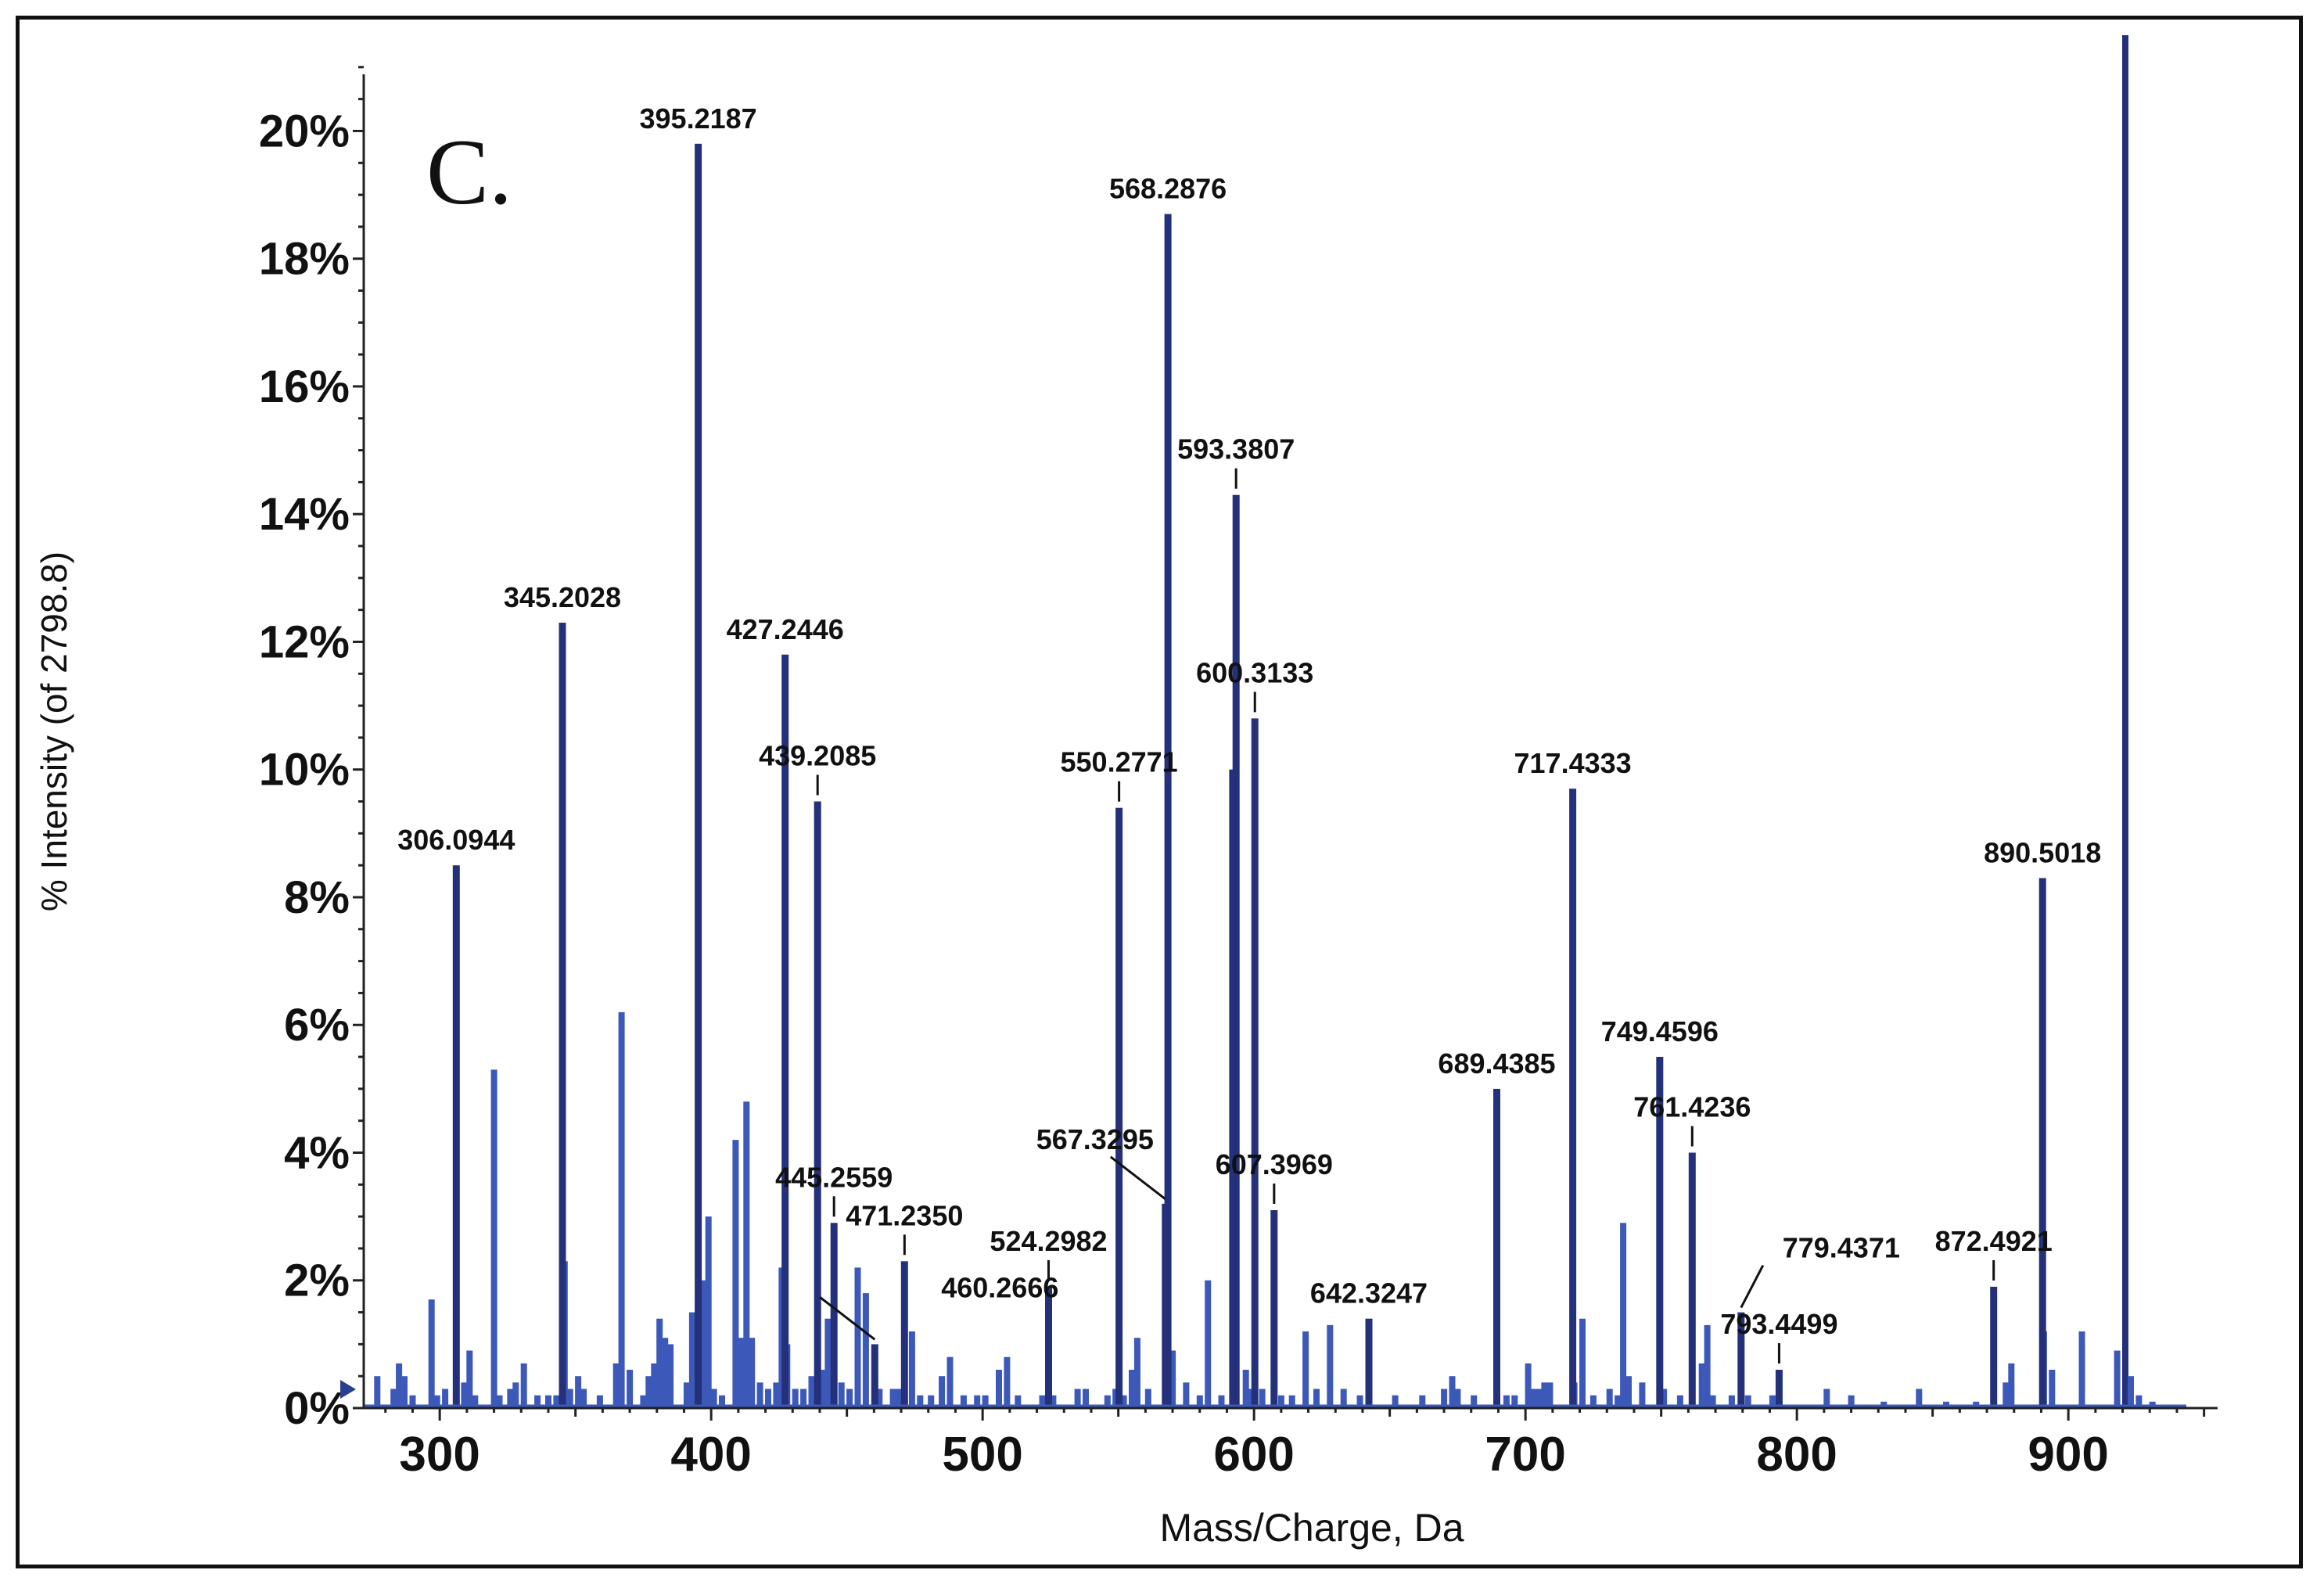 This screenshot has width=2324, height=1588. Describe the element at coordinates (1573, 763) in the screenshot. I see `peak-label: 717.4333` at that location.